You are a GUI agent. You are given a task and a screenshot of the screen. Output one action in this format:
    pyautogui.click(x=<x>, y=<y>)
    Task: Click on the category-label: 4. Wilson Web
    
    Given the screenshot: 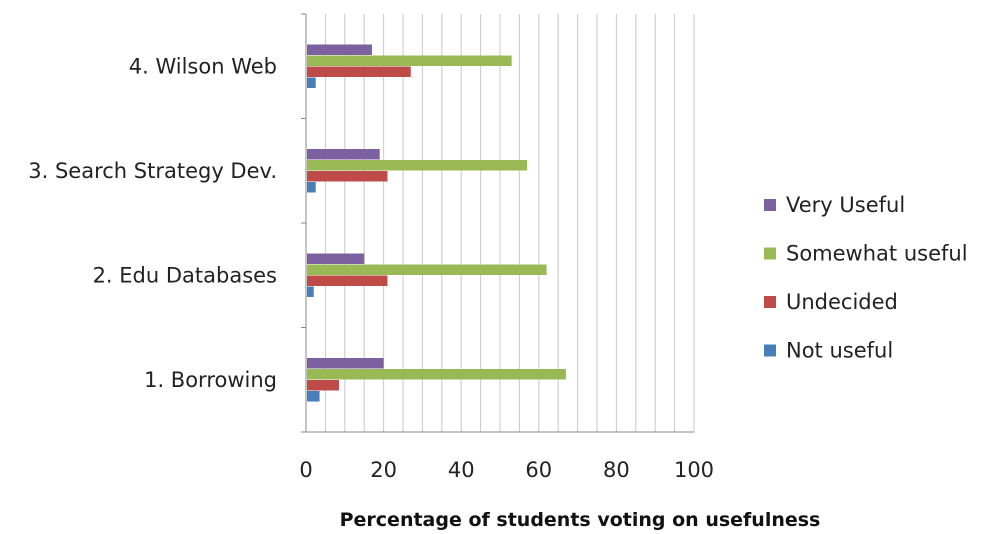 What is the action you would take?
    pyautogui.click(x=203, y=66)
    